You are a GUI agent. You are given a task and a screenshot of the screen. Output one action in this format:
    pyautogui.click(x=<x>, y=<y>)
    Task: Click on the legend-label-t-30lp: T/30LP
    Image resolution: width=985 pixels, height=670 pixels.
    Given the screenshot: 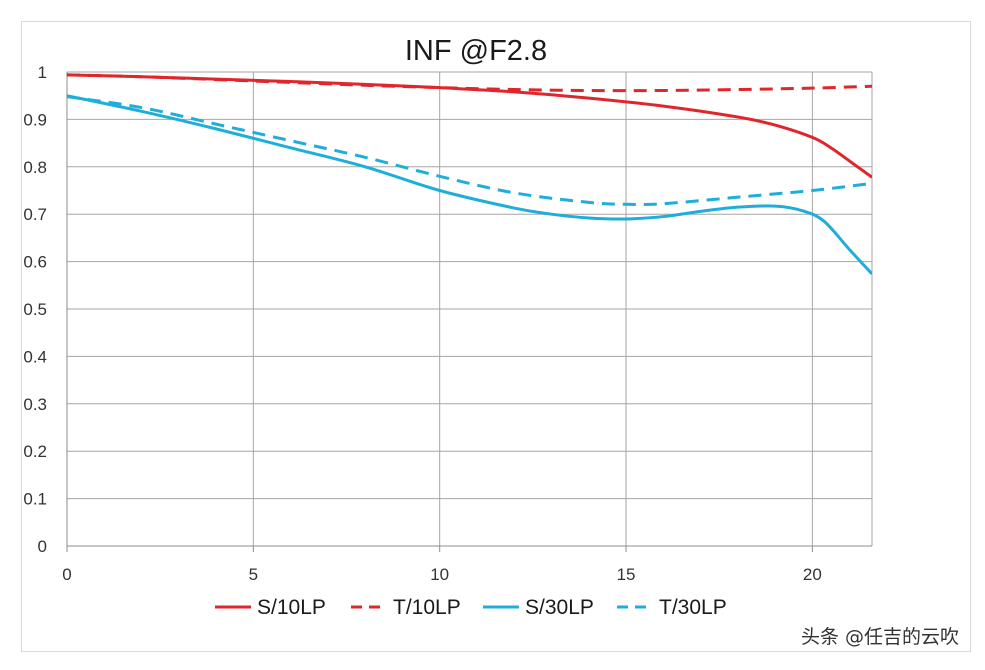 What is the action you would take?
    pyautogui.click(x=693, y=607)
    